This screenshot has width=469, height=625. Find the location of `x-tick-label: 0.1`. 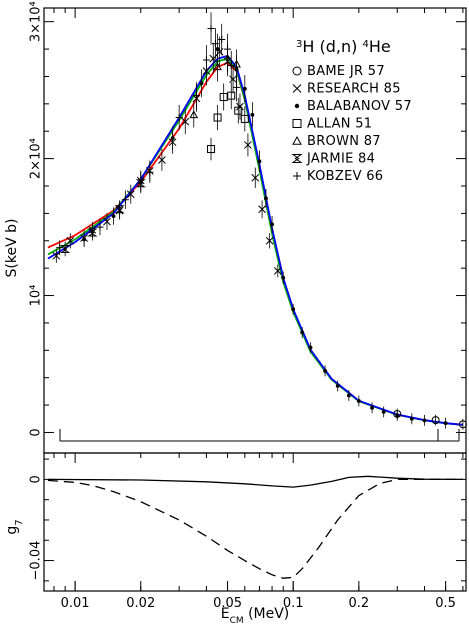

x-tick-label: 0.1 is located at coordinates (293, 603).